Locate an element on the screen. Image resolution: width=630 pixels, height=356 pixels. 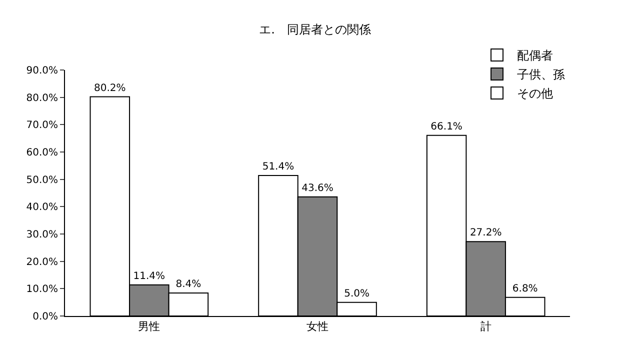
legend-label: 配偶者 is located at coordinates (535, 55).